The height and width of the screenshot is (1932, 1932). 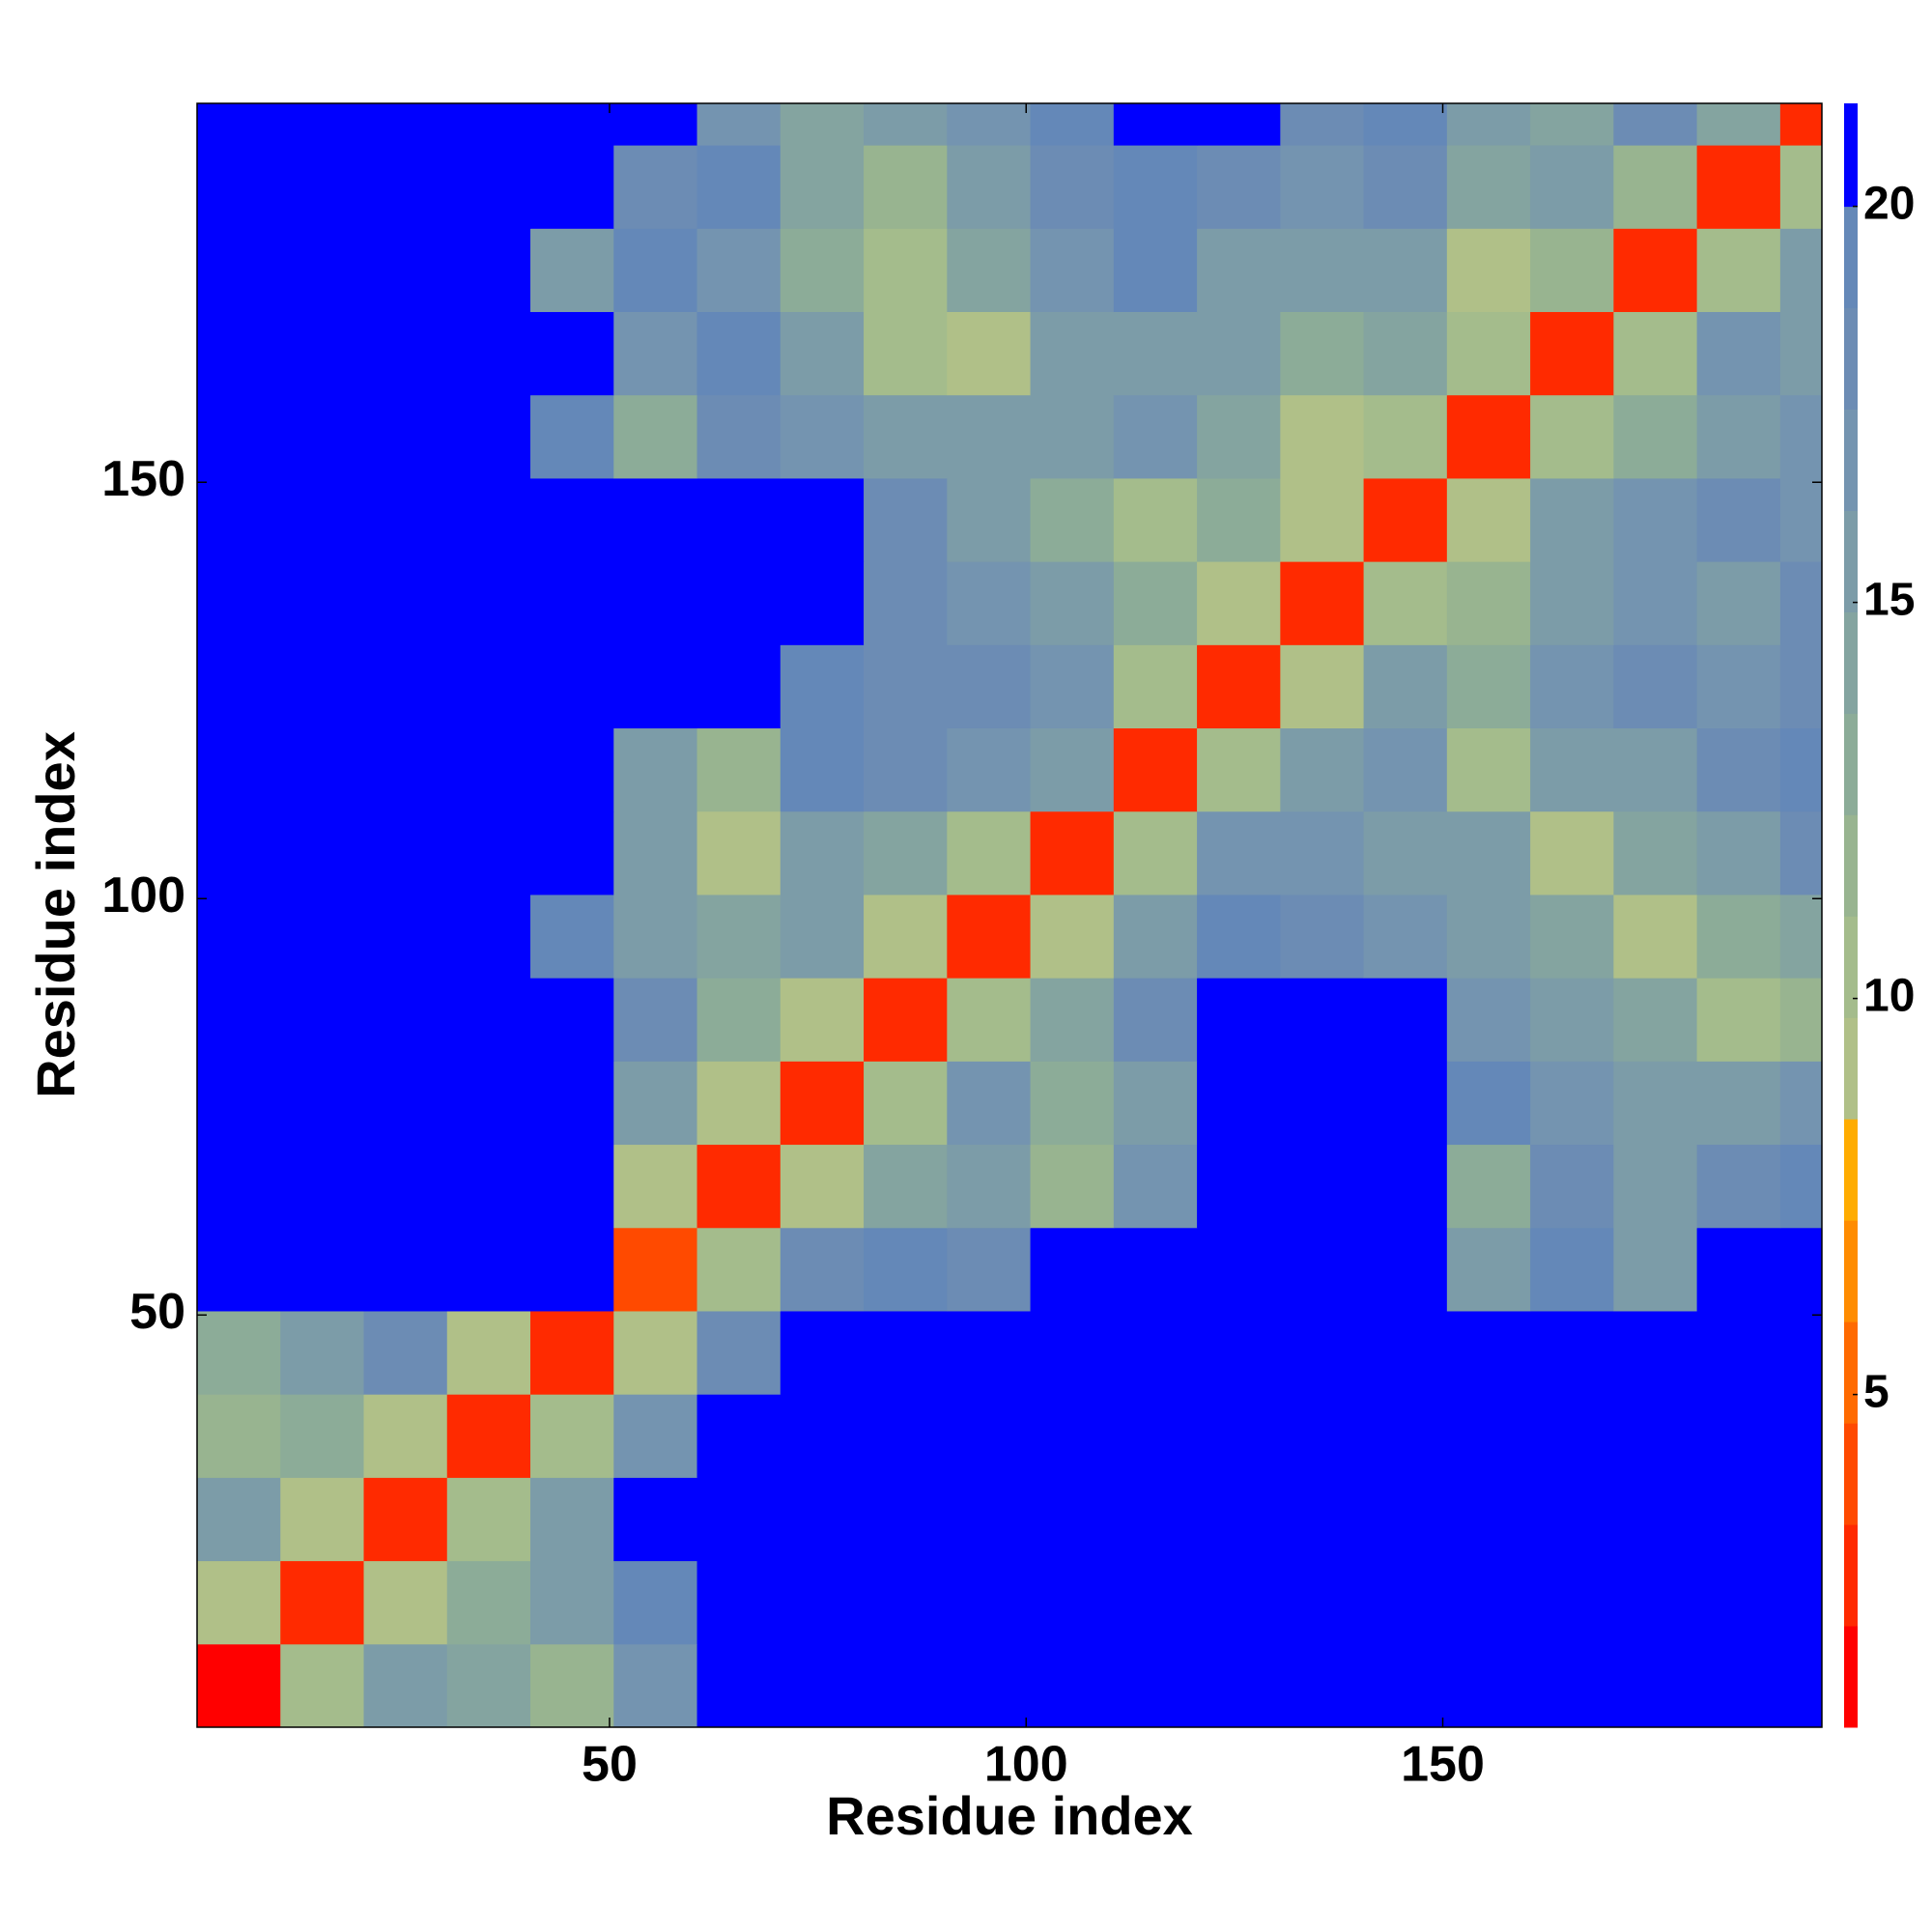 What do you see at coordinates (610, 1765) in the screenshot?
I see `x-tick-label: 50` at bounding box center [610, 1765].